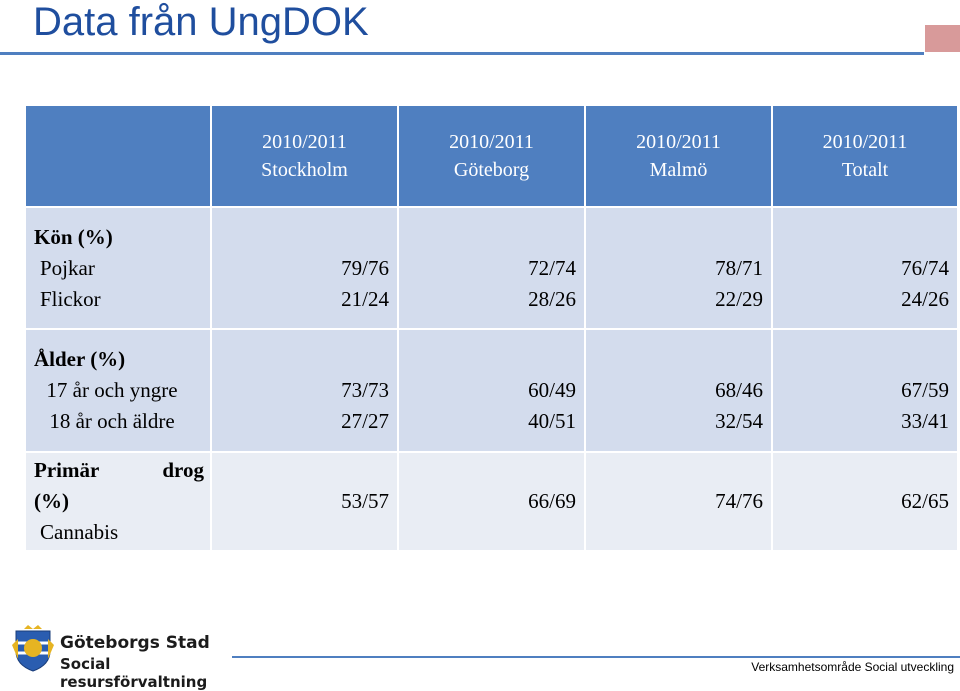 The height and width of the screenshot is (691, 960). I want to click on organization-logo: Göteborgs Stad Social resursförvaltning, so click(120, 658).